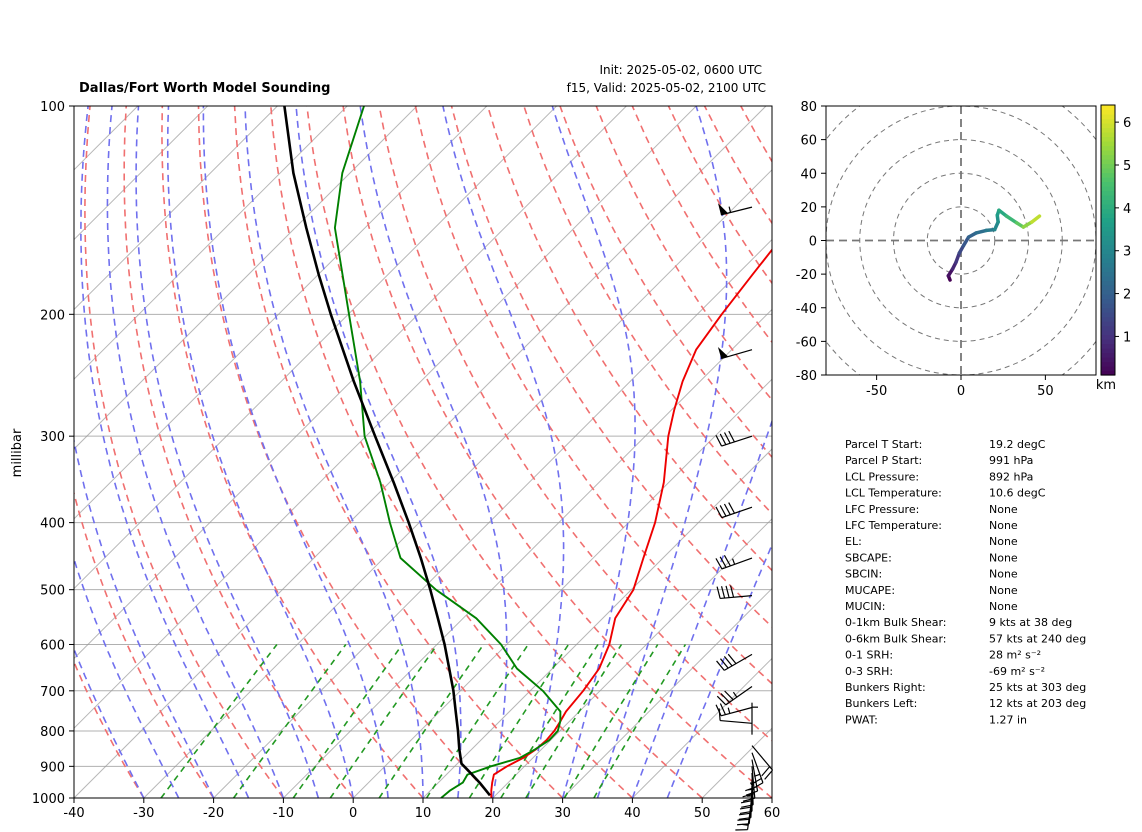 The image size is (1142, 832). Describe the element at coordinates (883, 444) in the screenshot. I see `stat-label: Parcel T Start:` at that location.